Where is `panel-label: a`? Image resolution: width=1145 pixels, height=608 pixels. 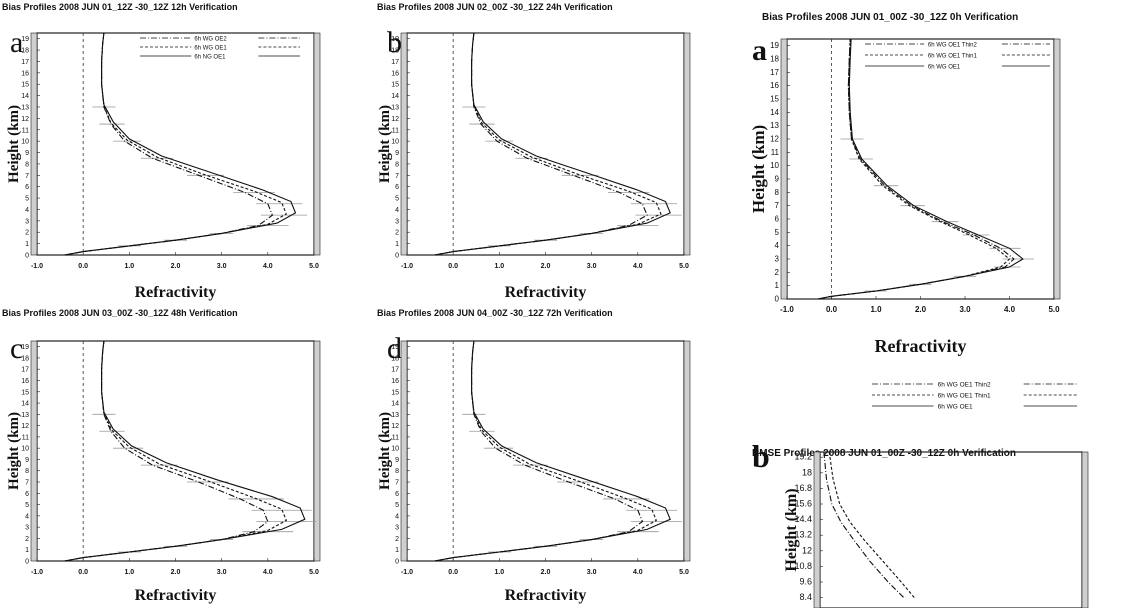 panel-label: a is located at coordinates (17, 42).